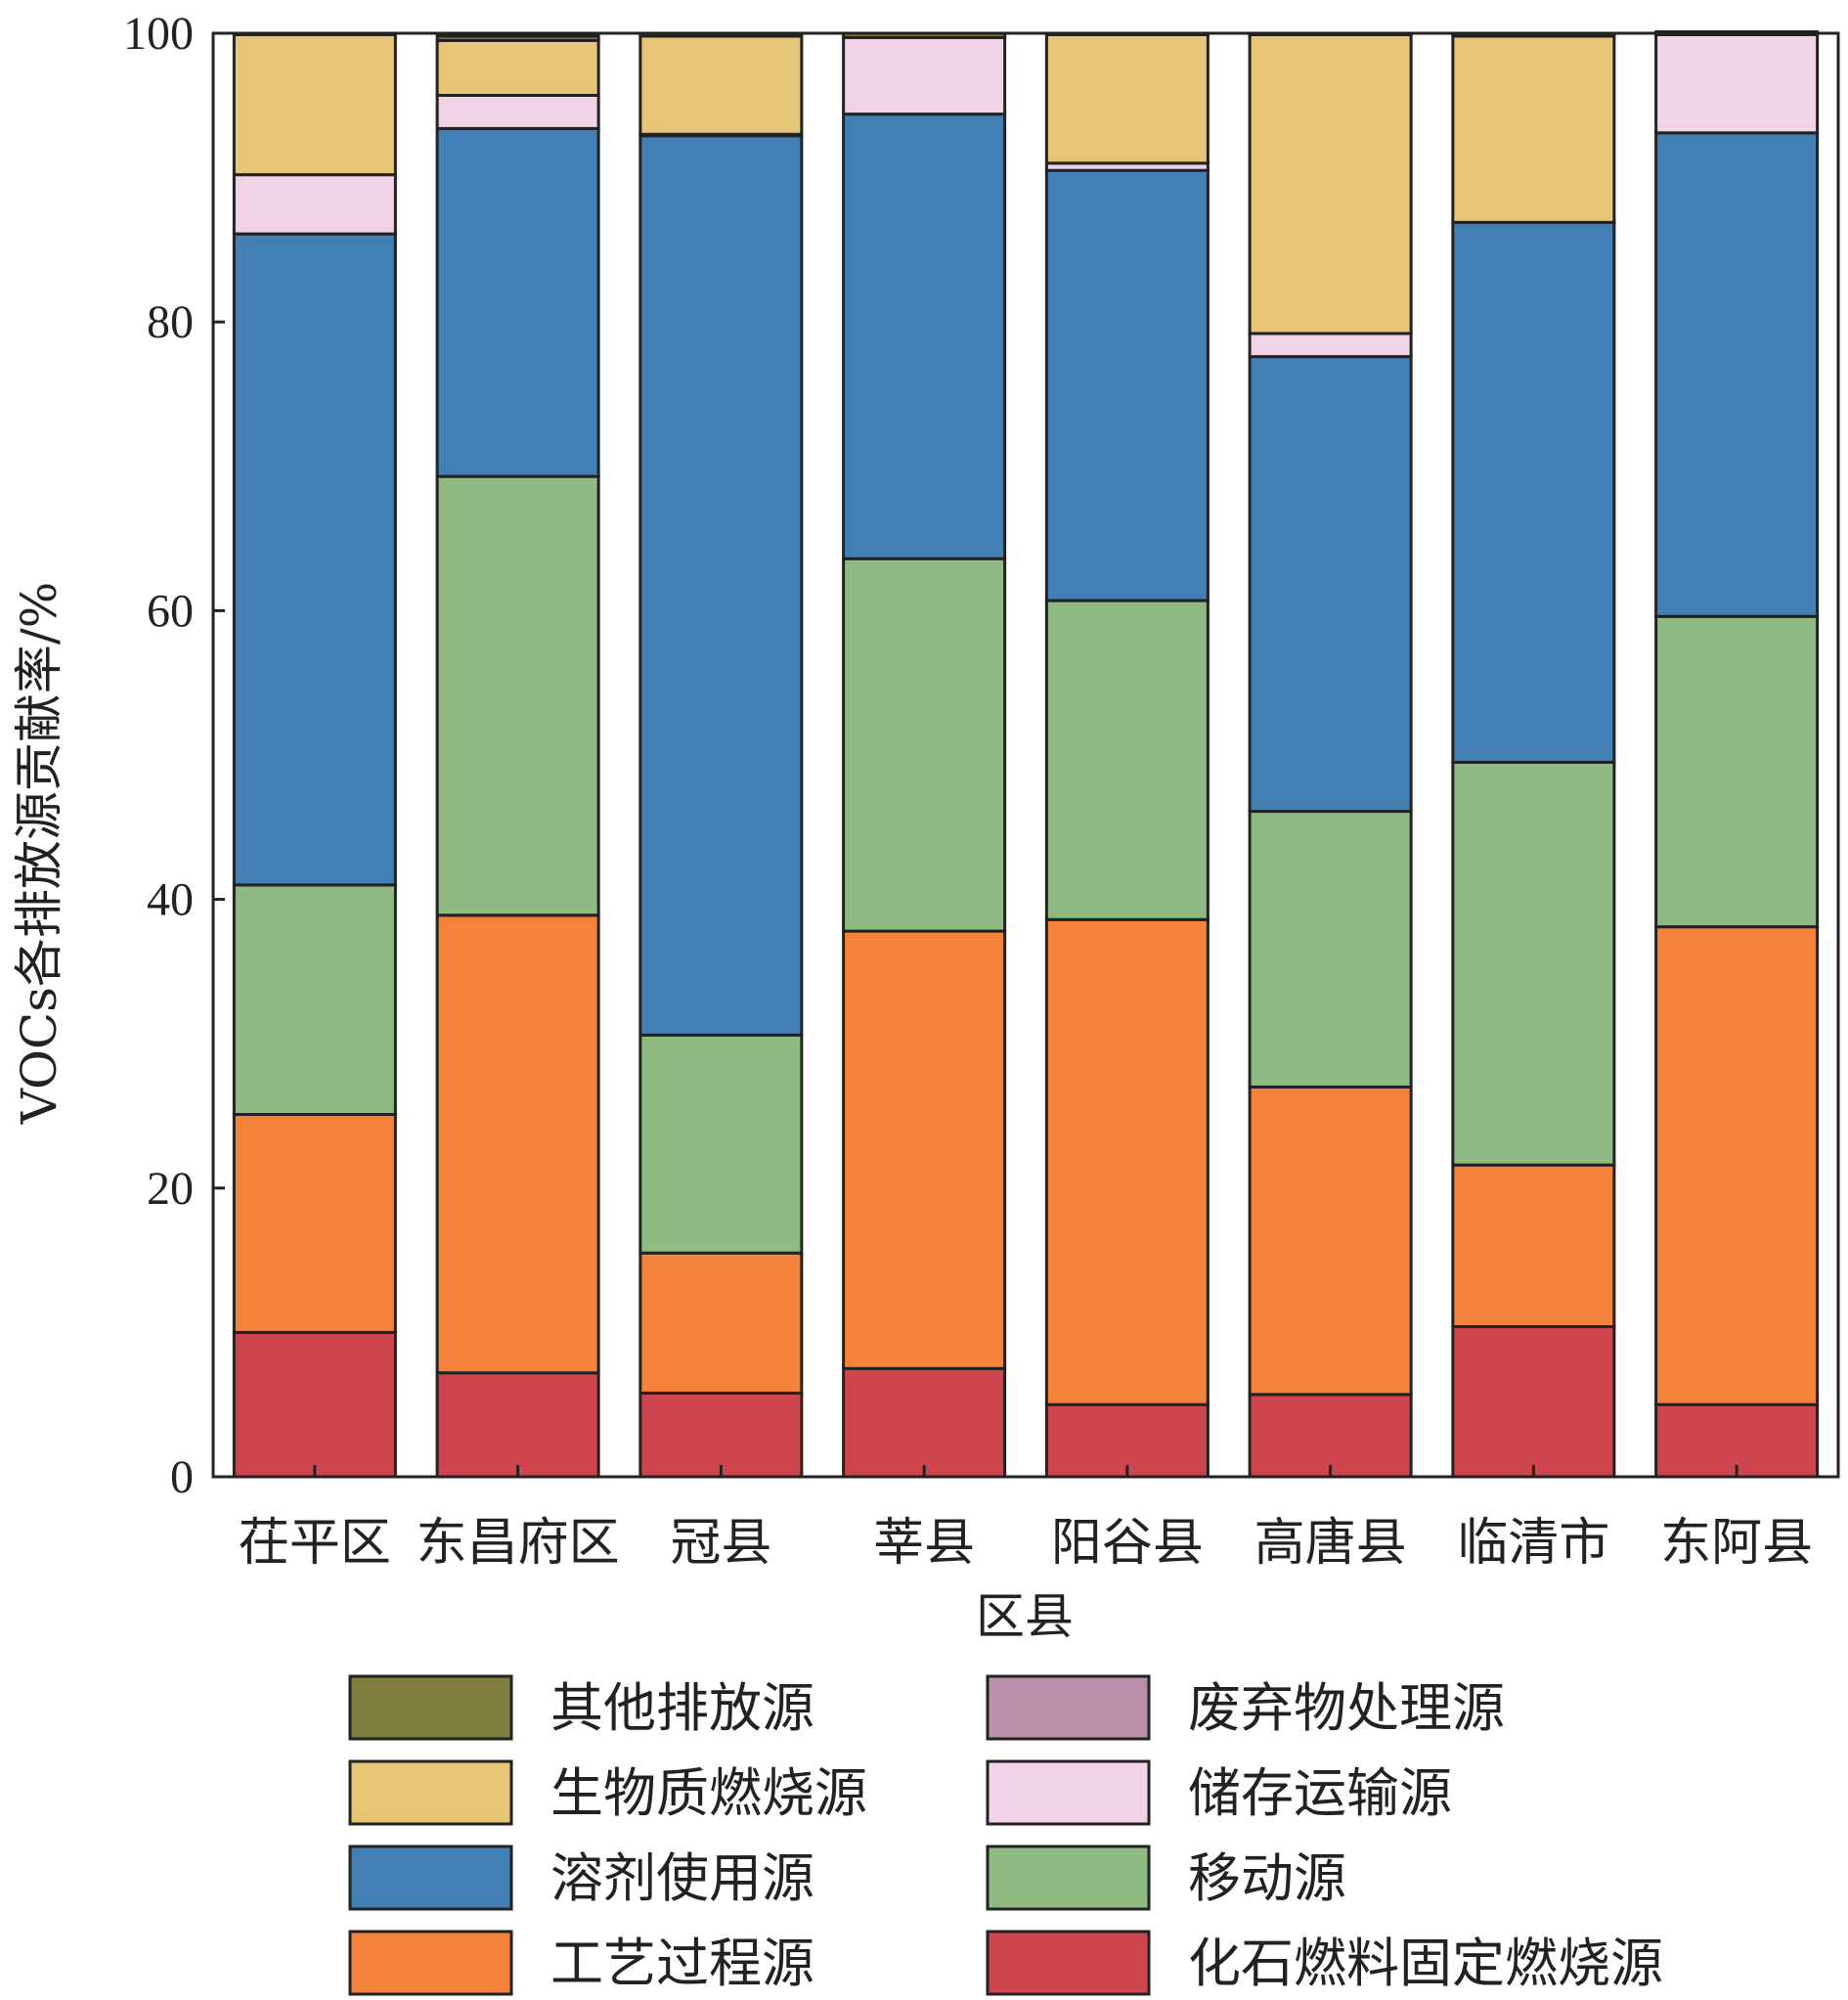 Image resolution: width=1848 pixels, height=2000 pixels. Describe the element at coordinates (682, 1963) in the screenshot. I see `legend-label: 工艺过程源` at that location.